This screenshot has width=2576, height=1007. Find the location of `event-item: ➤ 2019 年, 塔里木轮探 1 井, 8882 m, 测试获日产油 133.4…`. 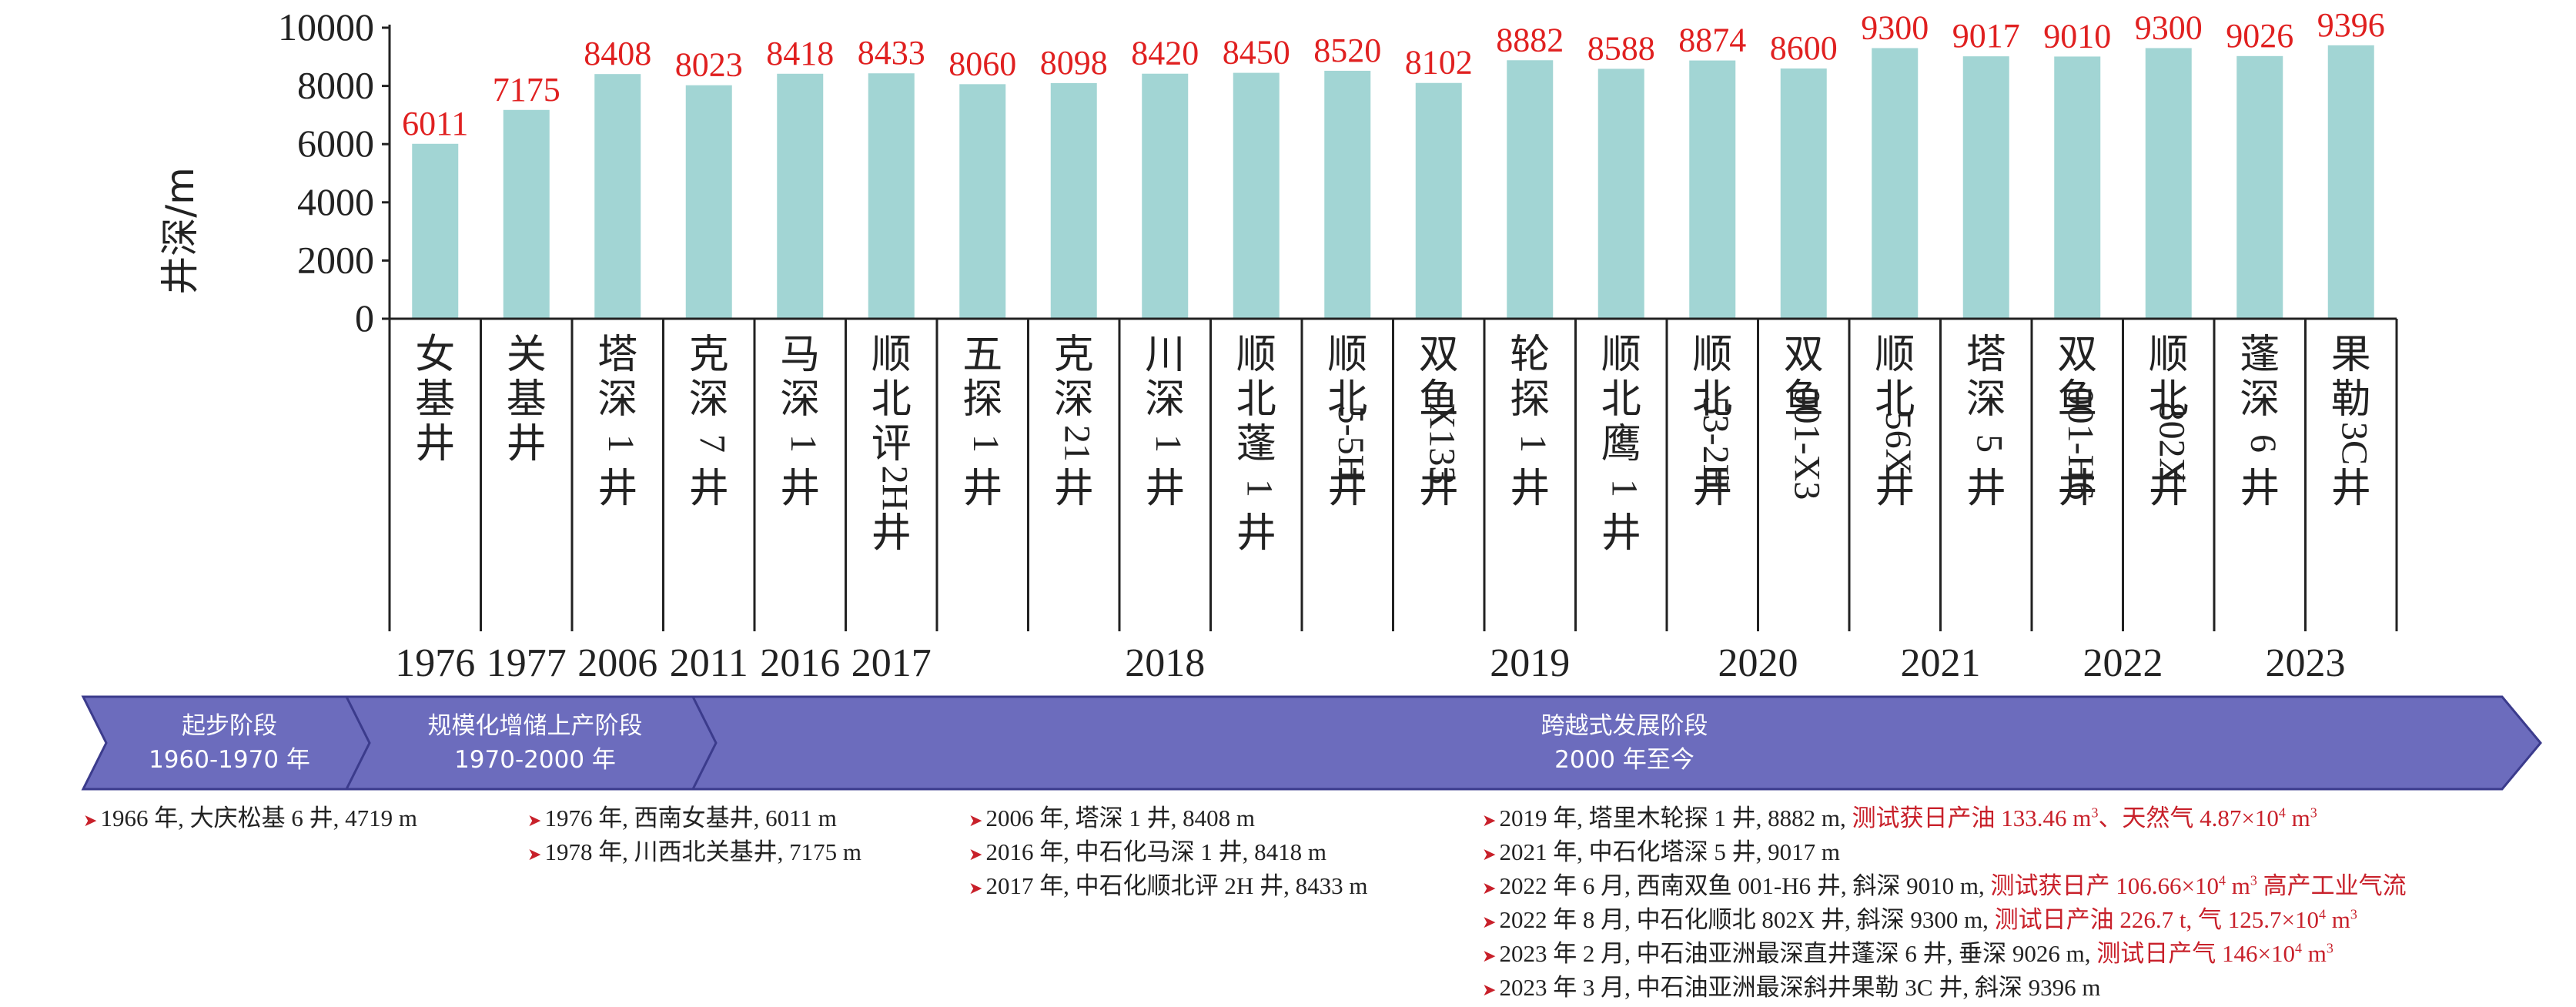

event-item: ➤ 2019 年, 塔里木轮探 1 井, 8882 m, 测试获日产油 133.4… is located at coordinates (1899, 818).